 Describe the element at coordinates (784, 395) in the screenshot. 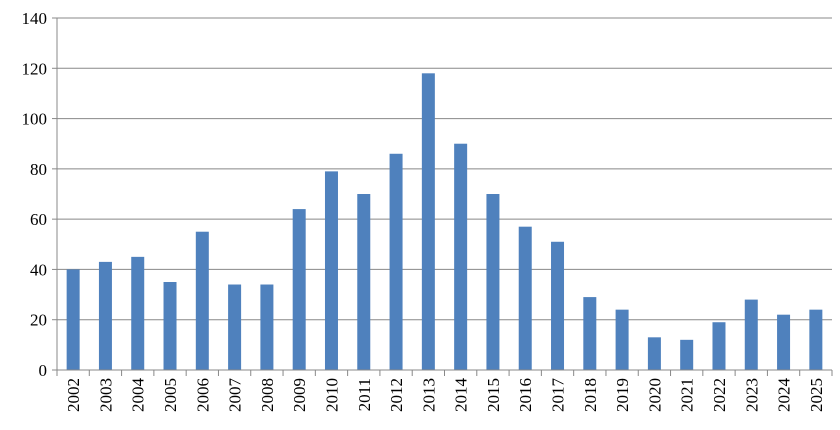

I see `x-tick-label: 2024` at that location.